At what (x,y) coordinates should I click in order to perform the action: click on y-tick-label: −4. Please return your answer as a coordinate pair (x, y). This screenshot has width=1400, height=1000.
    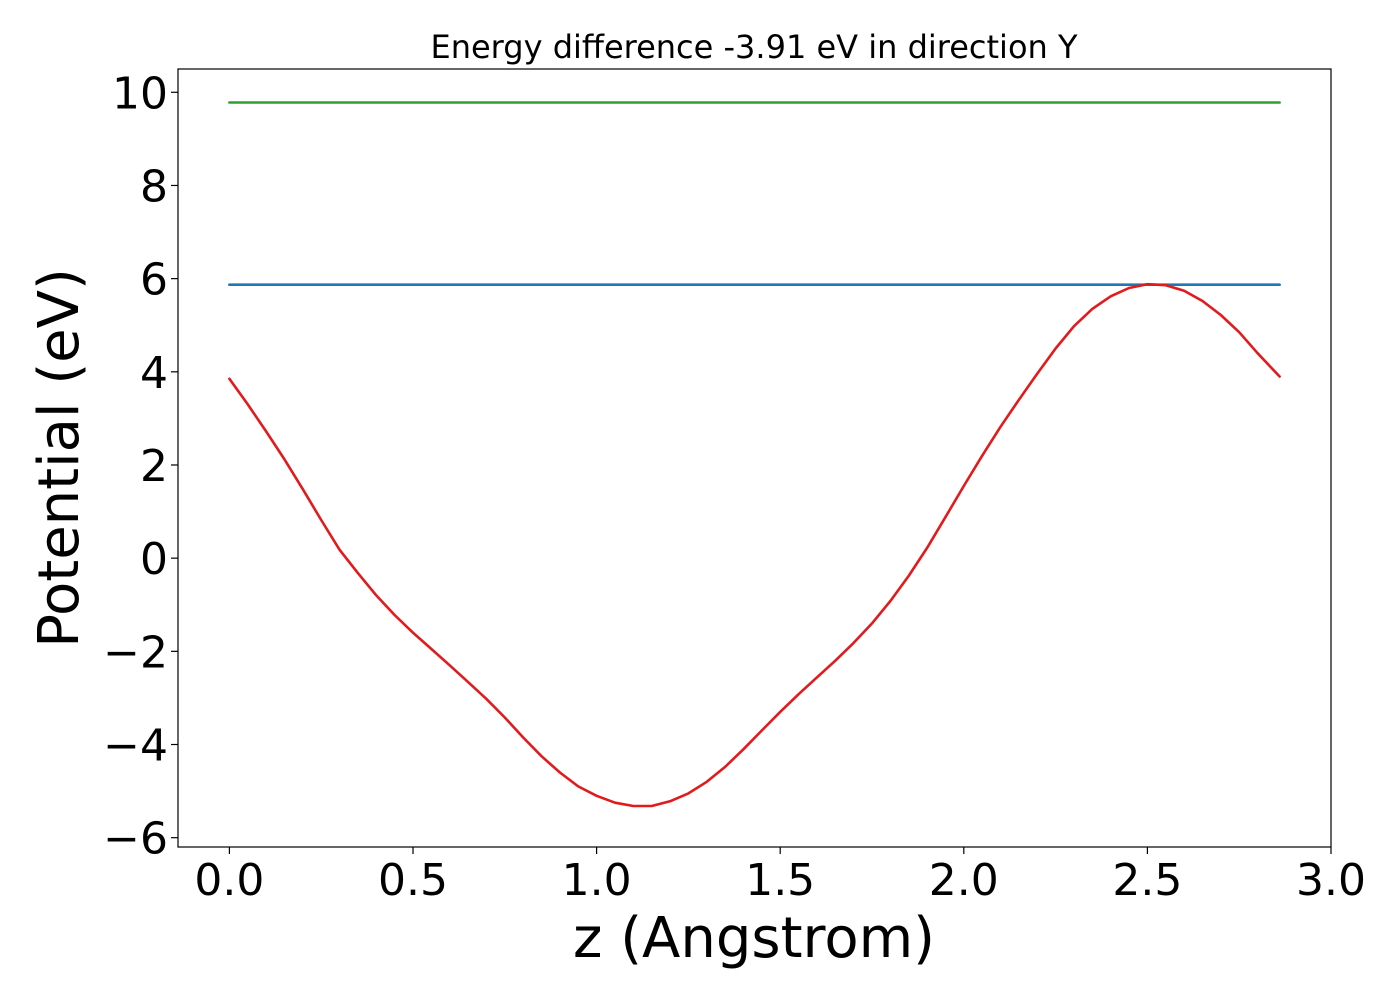
    Looking at the image, I should click on (135, 746).